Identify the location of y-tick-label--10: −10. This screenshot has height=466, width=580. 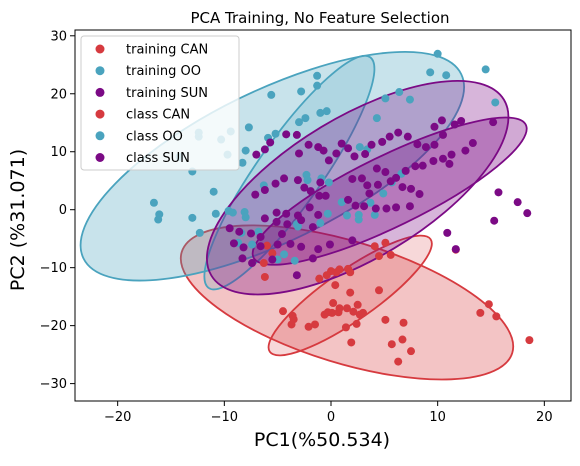
(53, 268).